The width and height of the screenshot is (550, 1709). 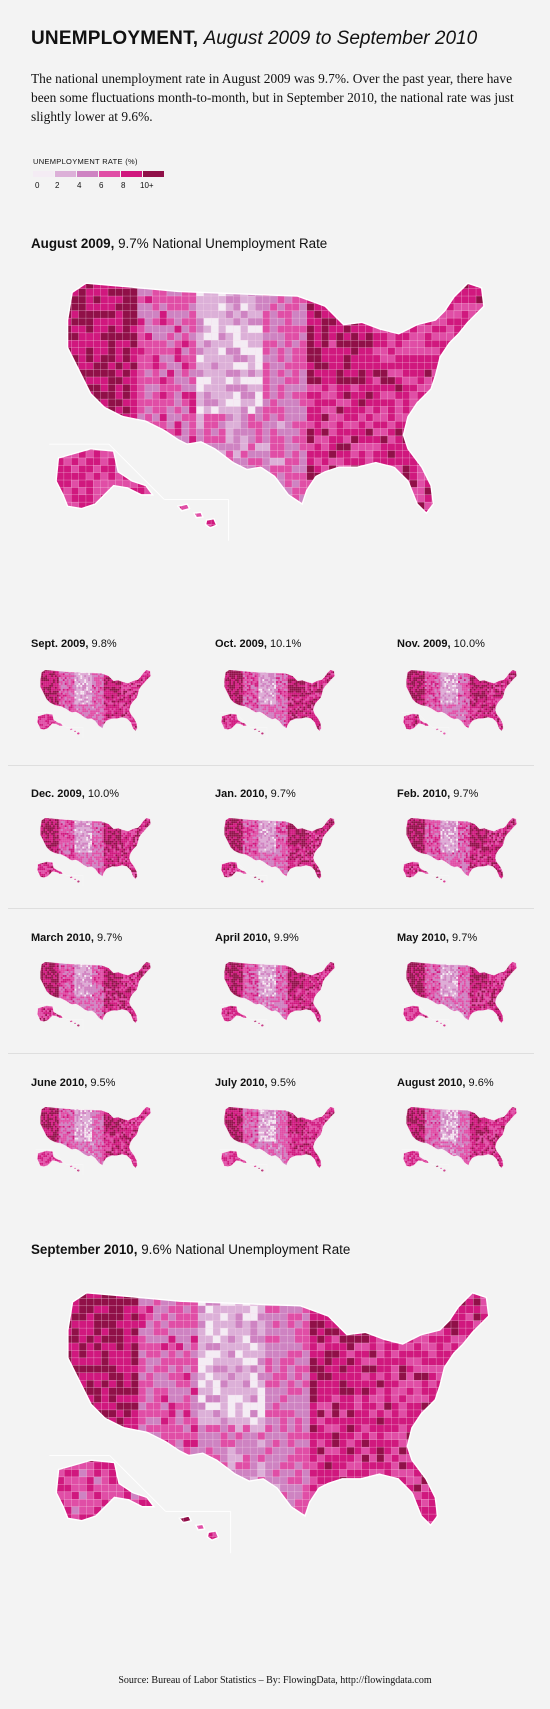 What do you see at coordinates (267, 411) in the screenshot?
I see `us-map-august-2009` at bounding box center [267, 411].